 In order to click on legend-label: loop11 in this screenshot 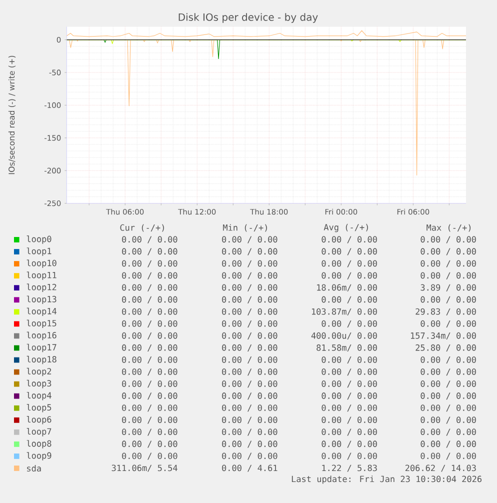, I will do `click(41, 276)`.